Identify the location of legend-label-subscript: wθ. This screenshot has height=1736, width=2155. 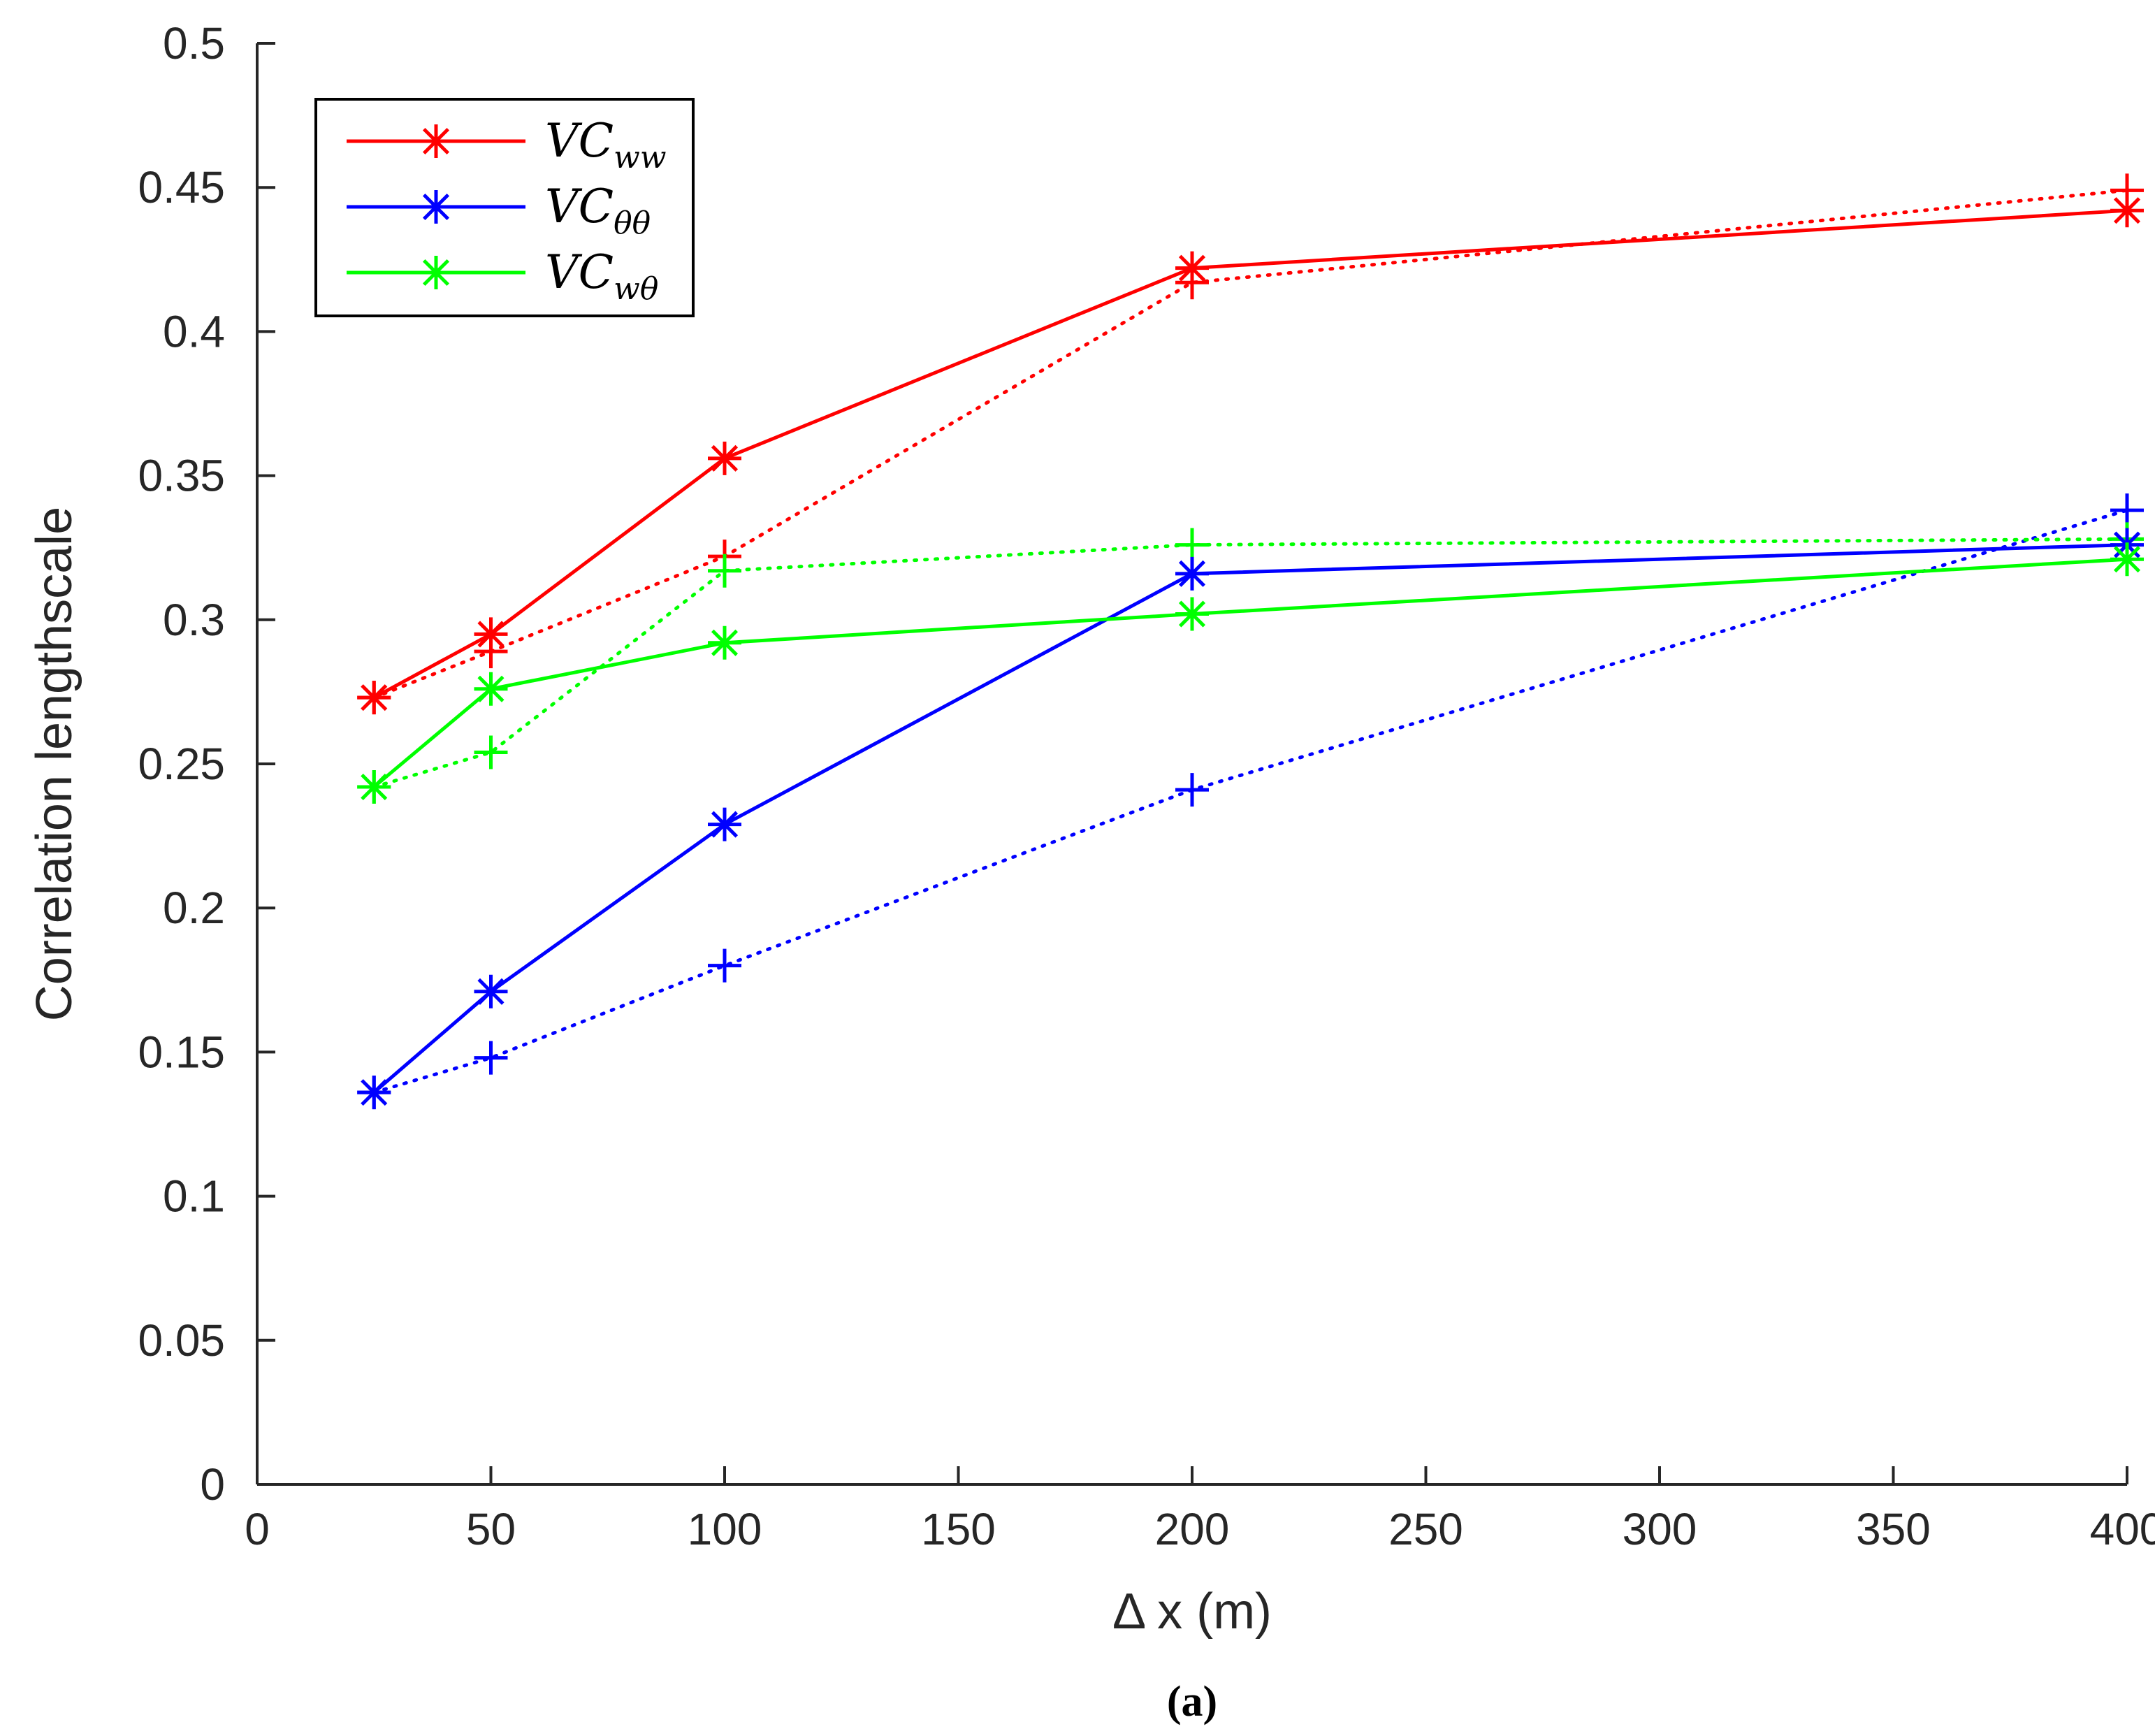
(636, 289).